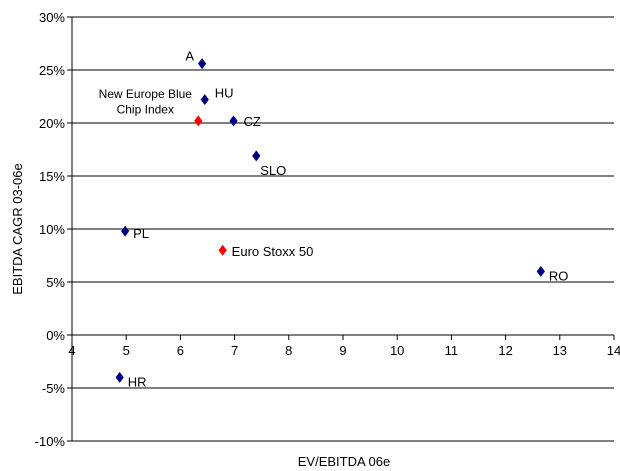  I want to click on label-ro: RO, so click(559, 275).